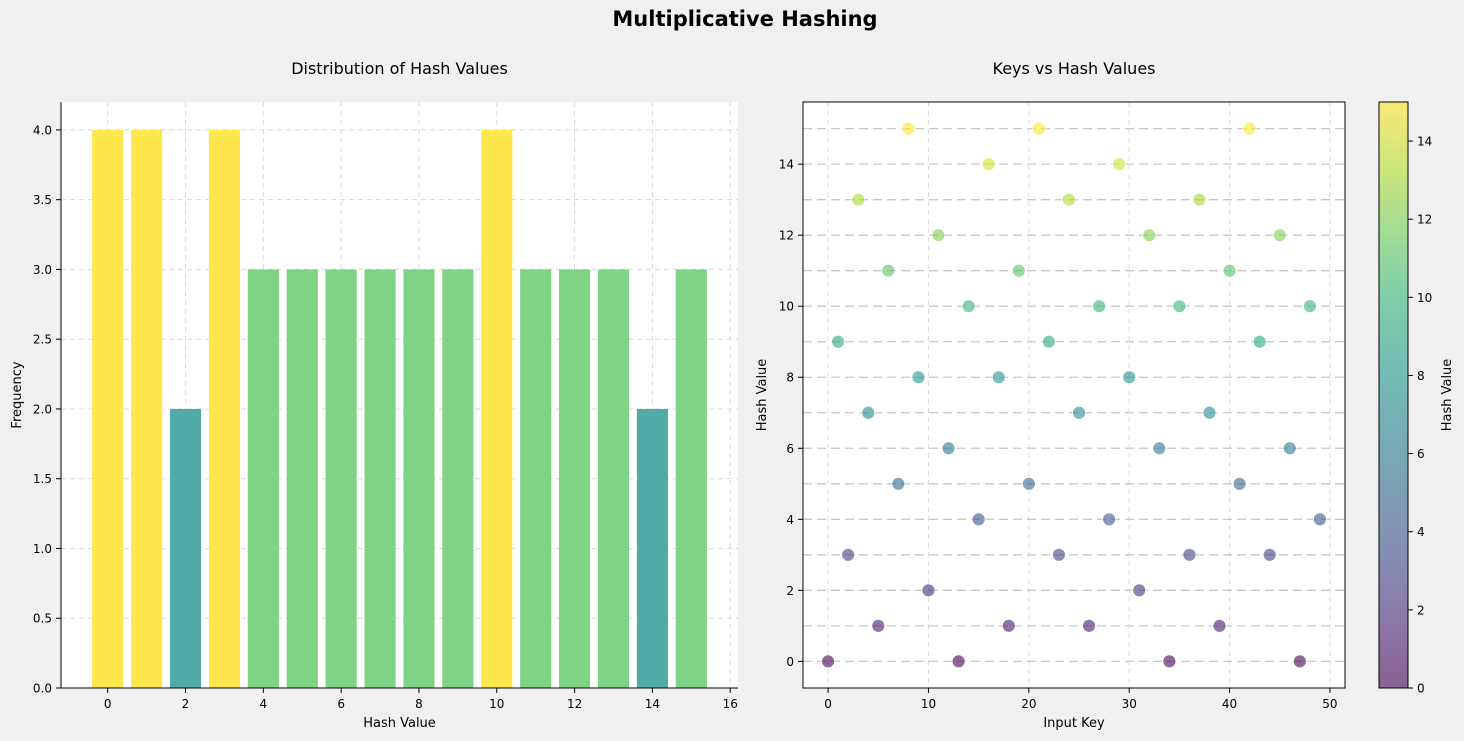 The image size is (1464, 741). I want to click on bar-y-tick-label: 3.5, so click(42, 200).